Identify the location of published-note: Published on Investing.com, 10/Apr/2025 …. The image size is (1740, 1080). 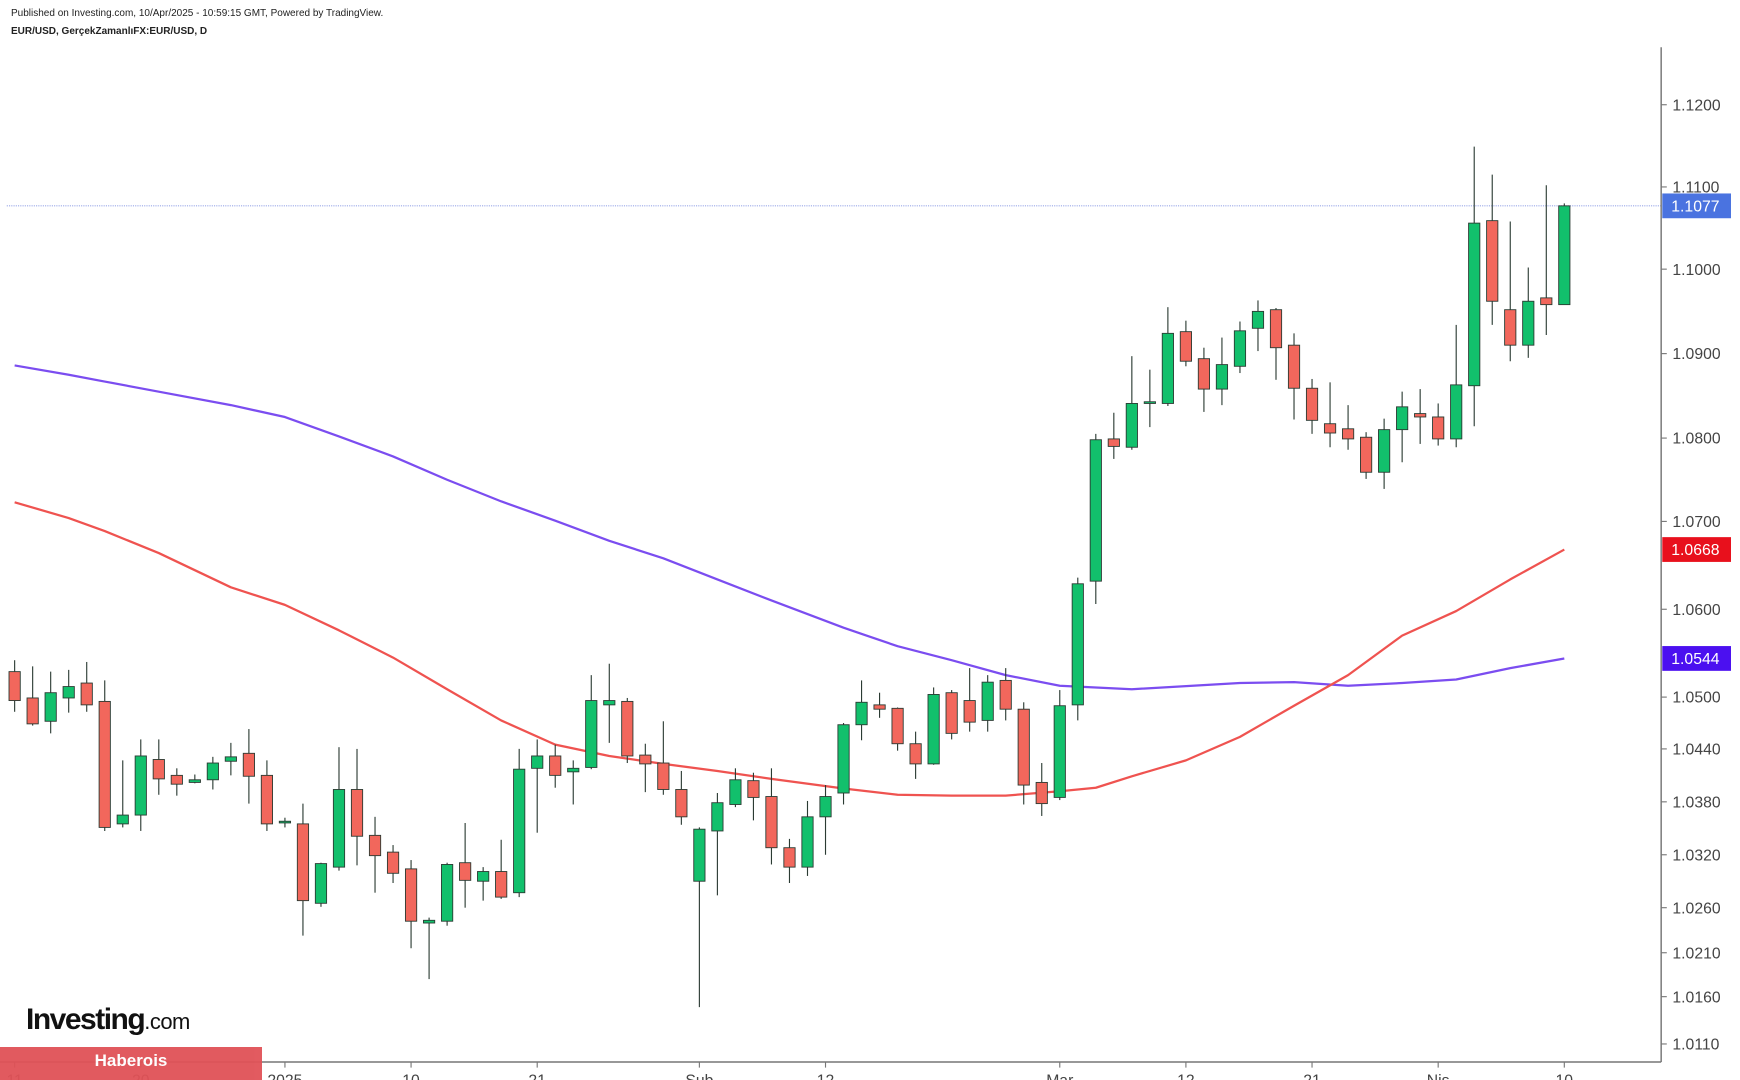
(197, 13).